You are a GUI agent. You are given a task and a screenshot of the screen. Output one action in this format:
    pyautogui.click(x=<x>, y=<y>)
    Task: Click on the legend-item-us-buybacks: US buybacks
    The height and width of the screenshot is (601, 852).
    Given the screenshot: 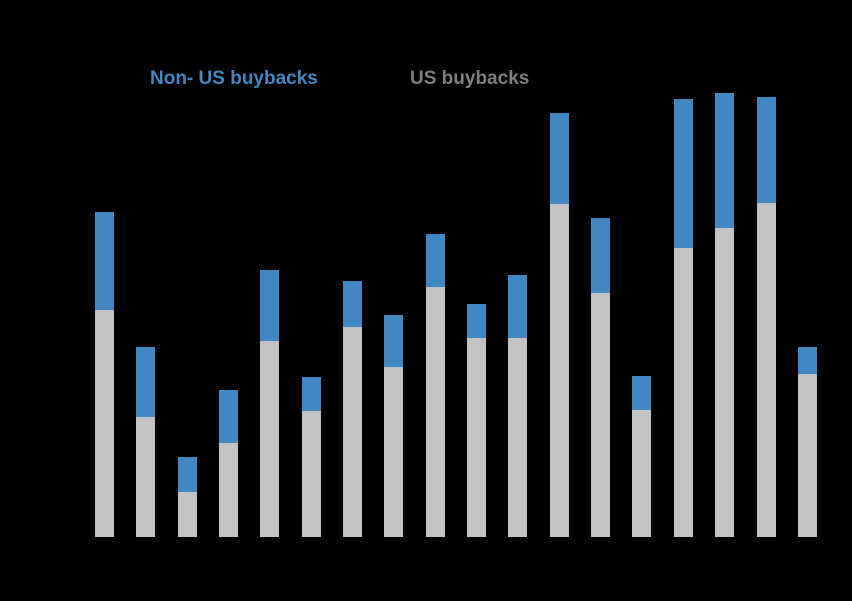 What is the action you would take?
    pyautogui.click(x=470, y=78)
    